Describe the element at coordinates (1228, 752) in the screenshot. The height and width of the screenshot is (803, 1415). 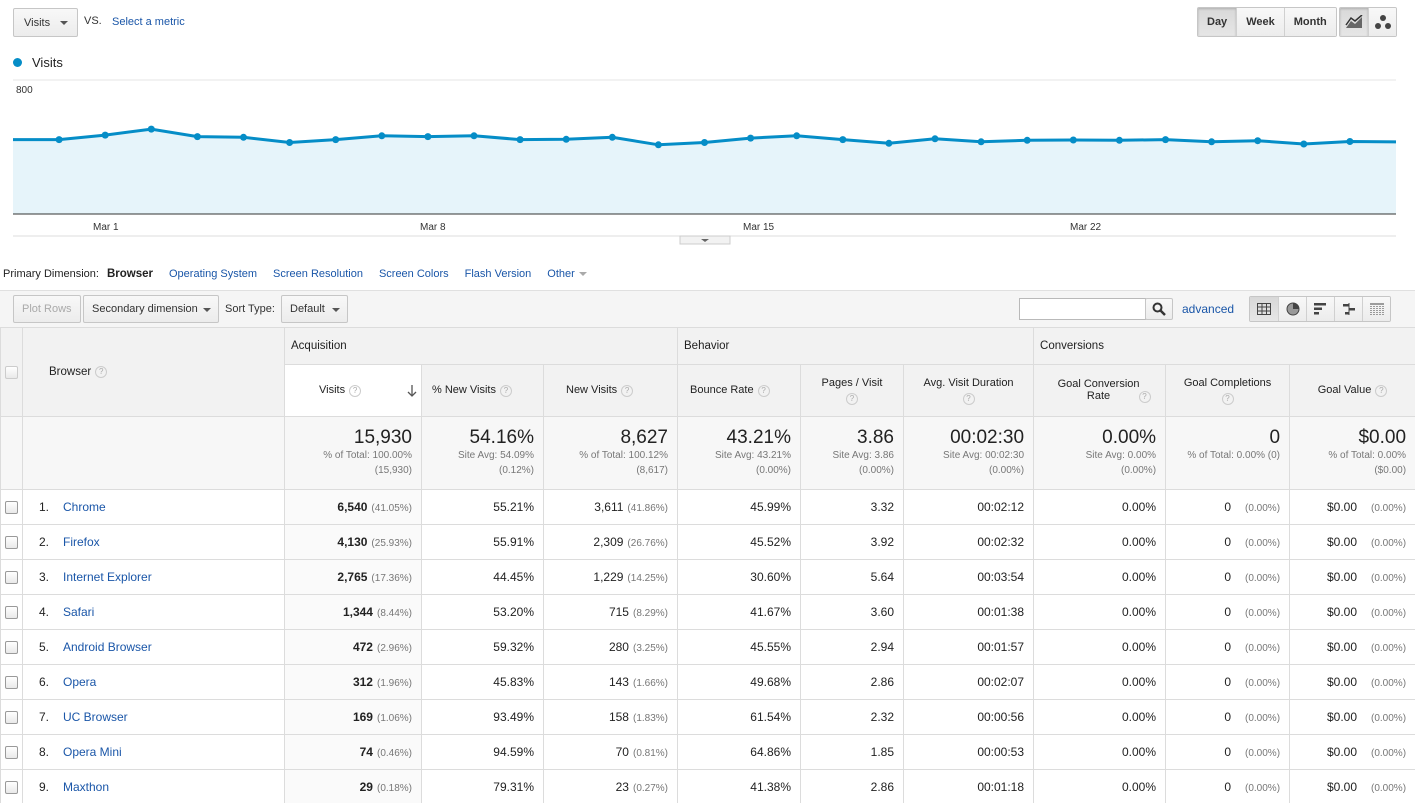
I see `goal-completions-value: 0` at that location.